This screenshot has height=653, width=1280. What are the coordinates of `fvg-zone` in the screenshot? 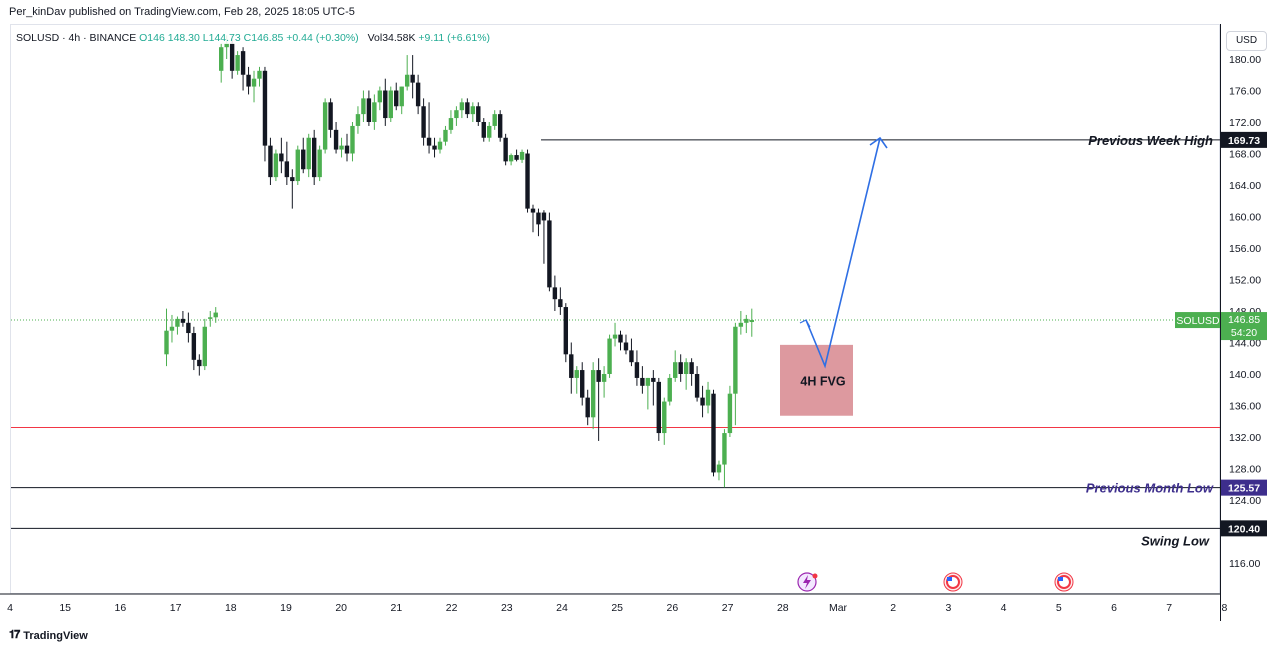 It's located at (816, 380).